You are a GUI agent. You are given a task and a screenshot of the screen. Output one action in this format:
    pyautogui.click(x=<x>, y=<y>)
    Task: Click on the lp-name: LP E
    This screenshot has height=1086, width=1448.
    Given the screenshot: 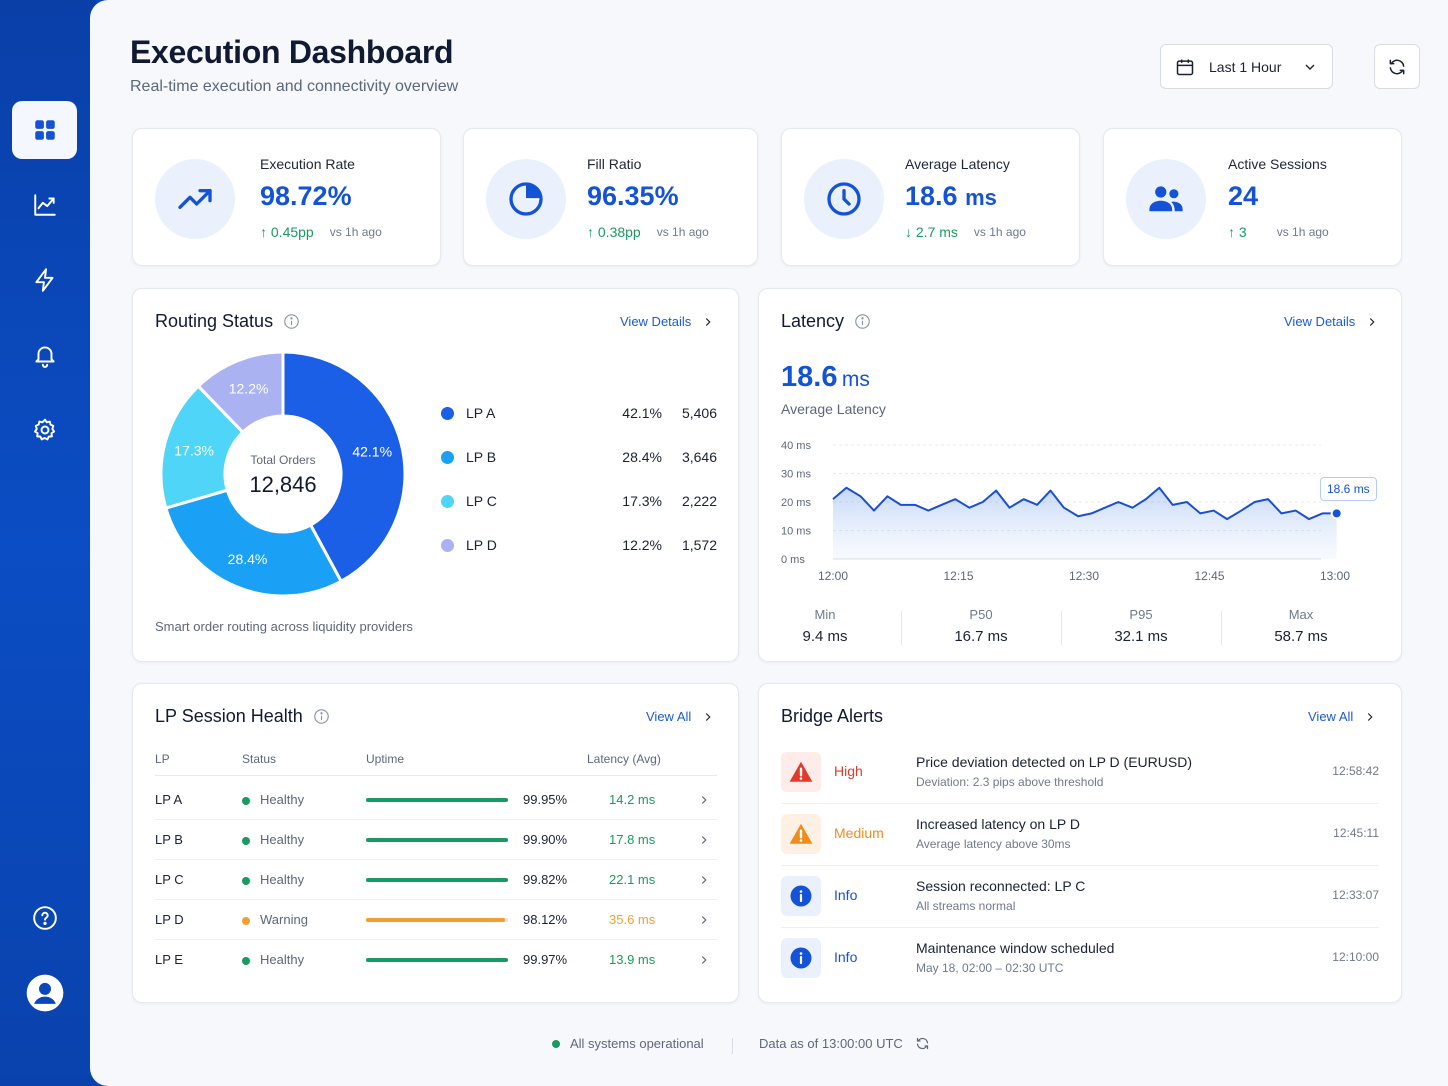 What is the action you would take?
    pyautogui.click(x=169, y=959)
    